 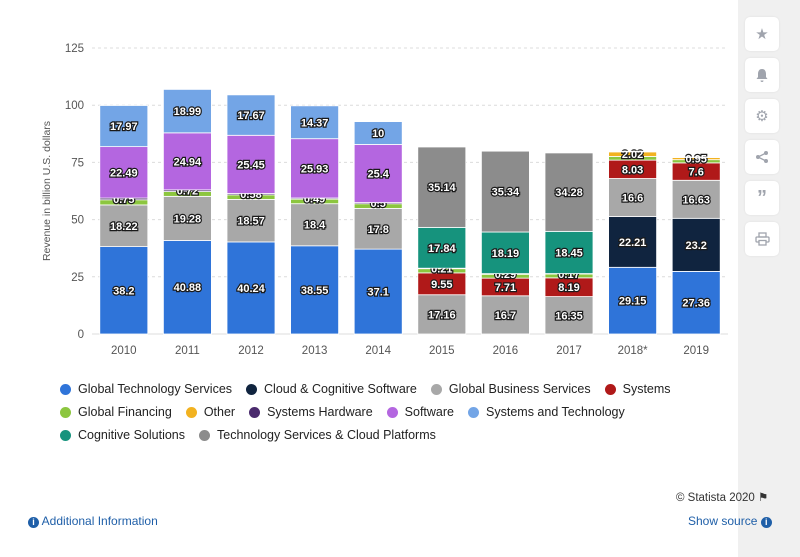 What do you see at coordinates (251, 351) in the screenshot?
I see `x-tick-label: 2012` at bounding box center [251, 351].